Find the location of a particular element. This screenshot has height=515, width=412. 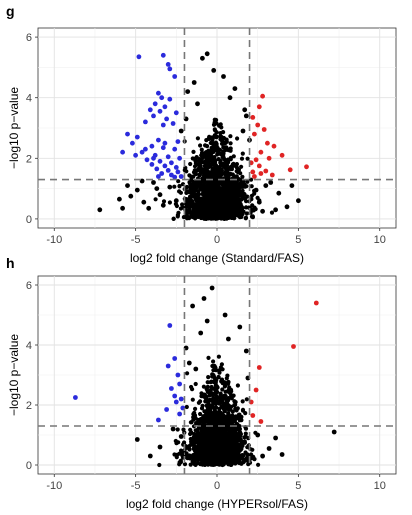

x-tick-label: -10 is located at coordinates (54, 486).